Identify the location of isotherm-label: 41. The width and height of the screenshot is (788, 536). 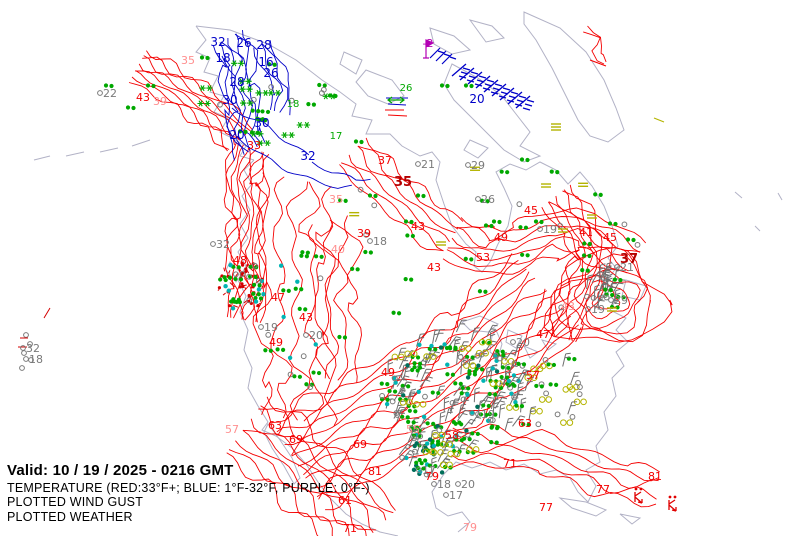
(586, 232).